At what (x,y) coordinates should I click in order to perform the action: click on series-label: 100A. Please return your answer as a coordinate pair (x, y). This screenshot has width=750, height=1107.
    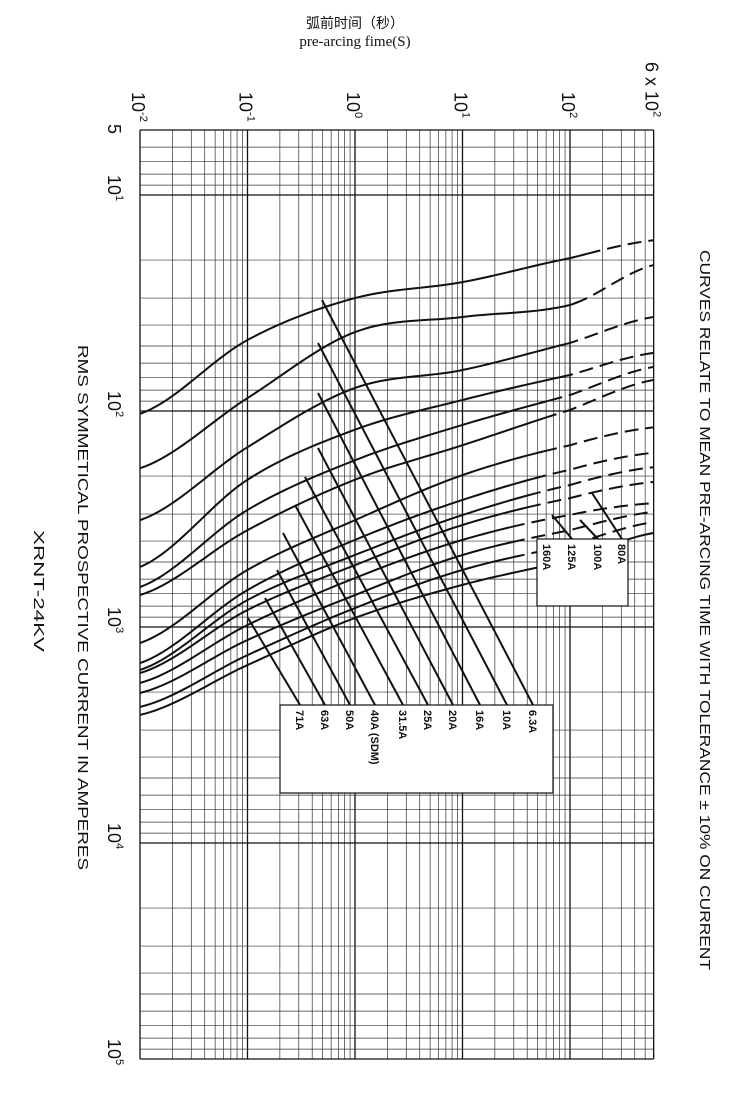
    Looking at the image, I should click on (597, 557).